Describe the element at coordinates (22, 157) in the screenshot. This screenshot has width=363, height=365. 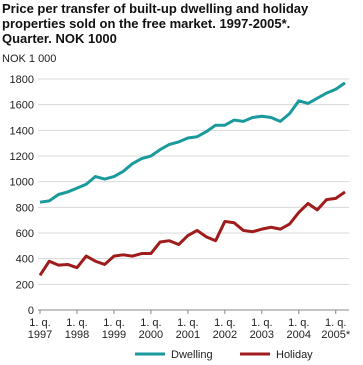
I see `y-tick-label: 1200` at that location.